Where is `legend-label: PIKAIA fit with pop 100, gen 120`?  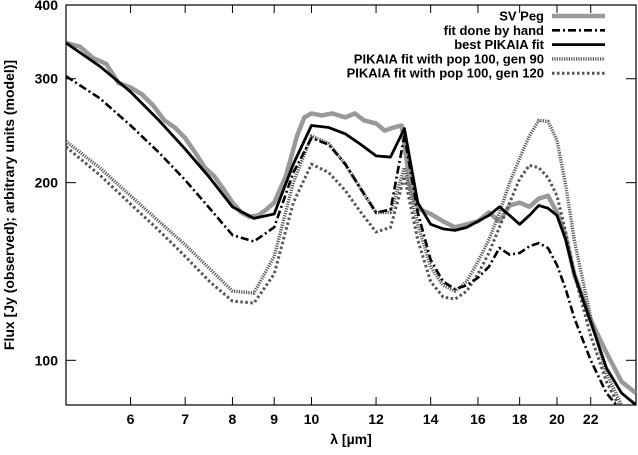 legend-label: PIKAIA fit with pop 100, gen 120 is located at coordinates (445, 73).